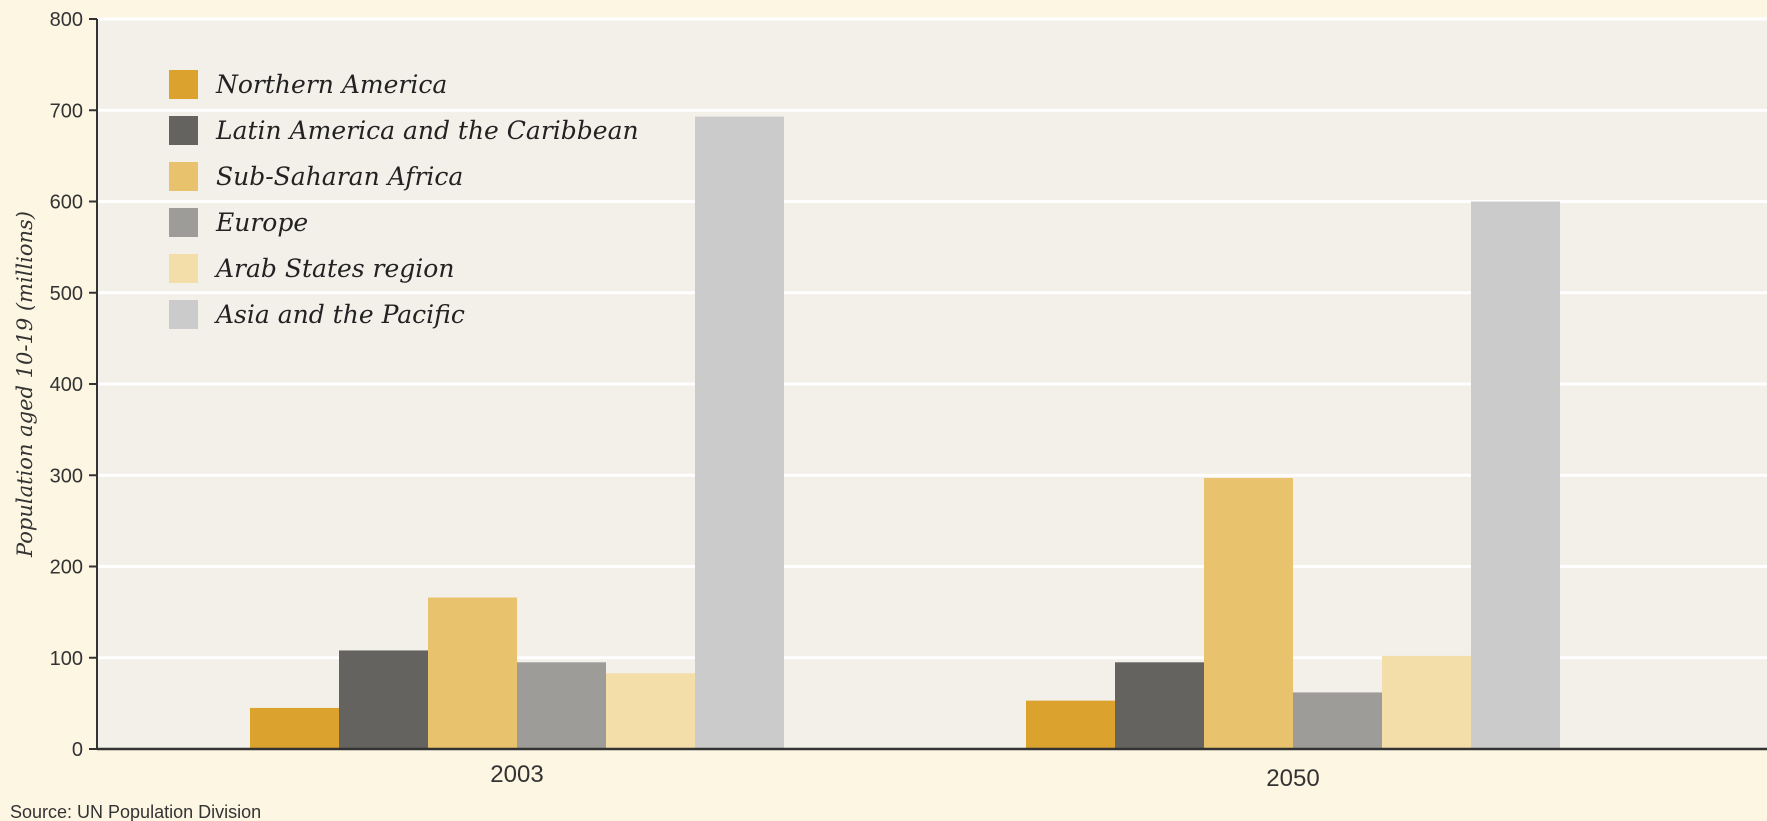 This screenshot has width=1767, height=821. I want to click on y-tick-label: 800, so click(66, 20).